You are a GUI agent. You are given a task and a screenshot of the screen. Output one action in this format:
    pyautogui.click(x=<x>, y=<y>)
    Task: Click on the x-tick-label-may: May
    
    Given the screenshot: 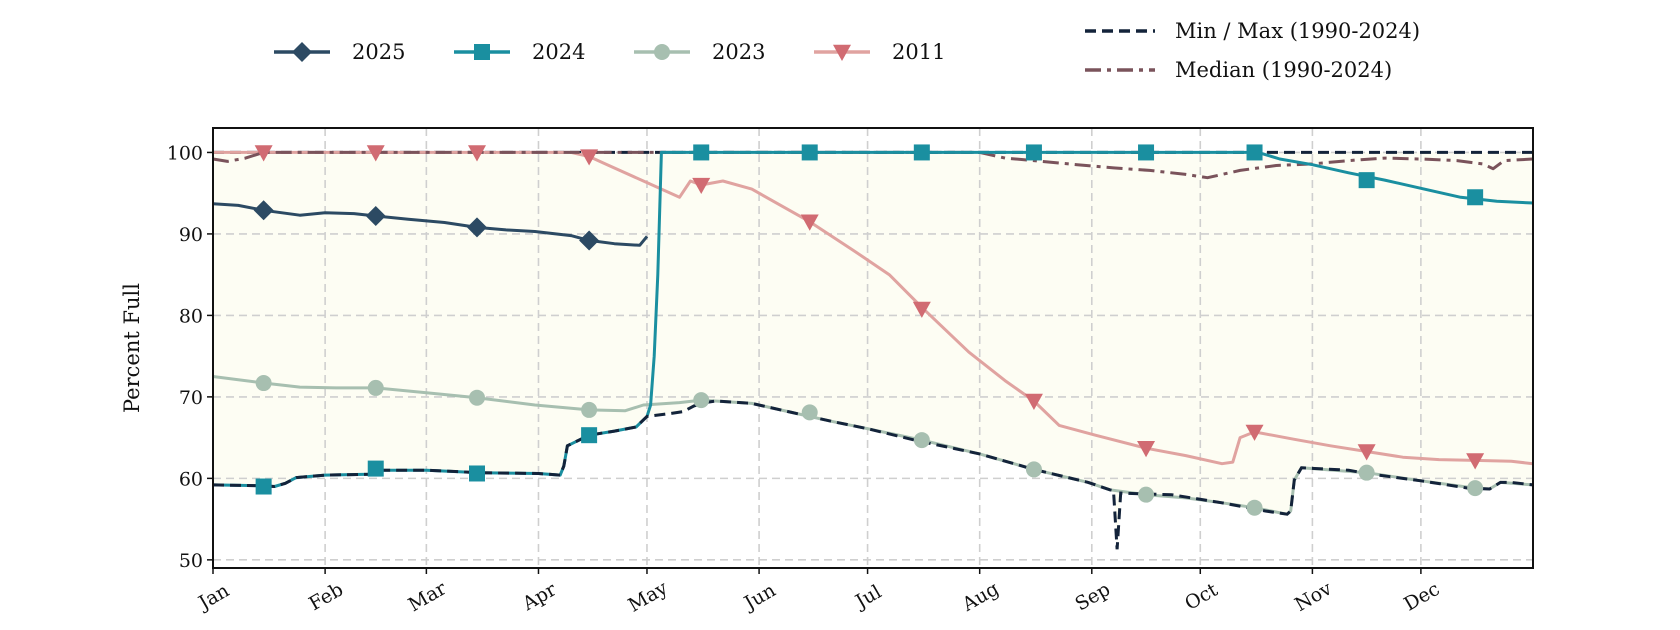 What is the action you would take?
    pyautogui.click(x=647, y=597)
    